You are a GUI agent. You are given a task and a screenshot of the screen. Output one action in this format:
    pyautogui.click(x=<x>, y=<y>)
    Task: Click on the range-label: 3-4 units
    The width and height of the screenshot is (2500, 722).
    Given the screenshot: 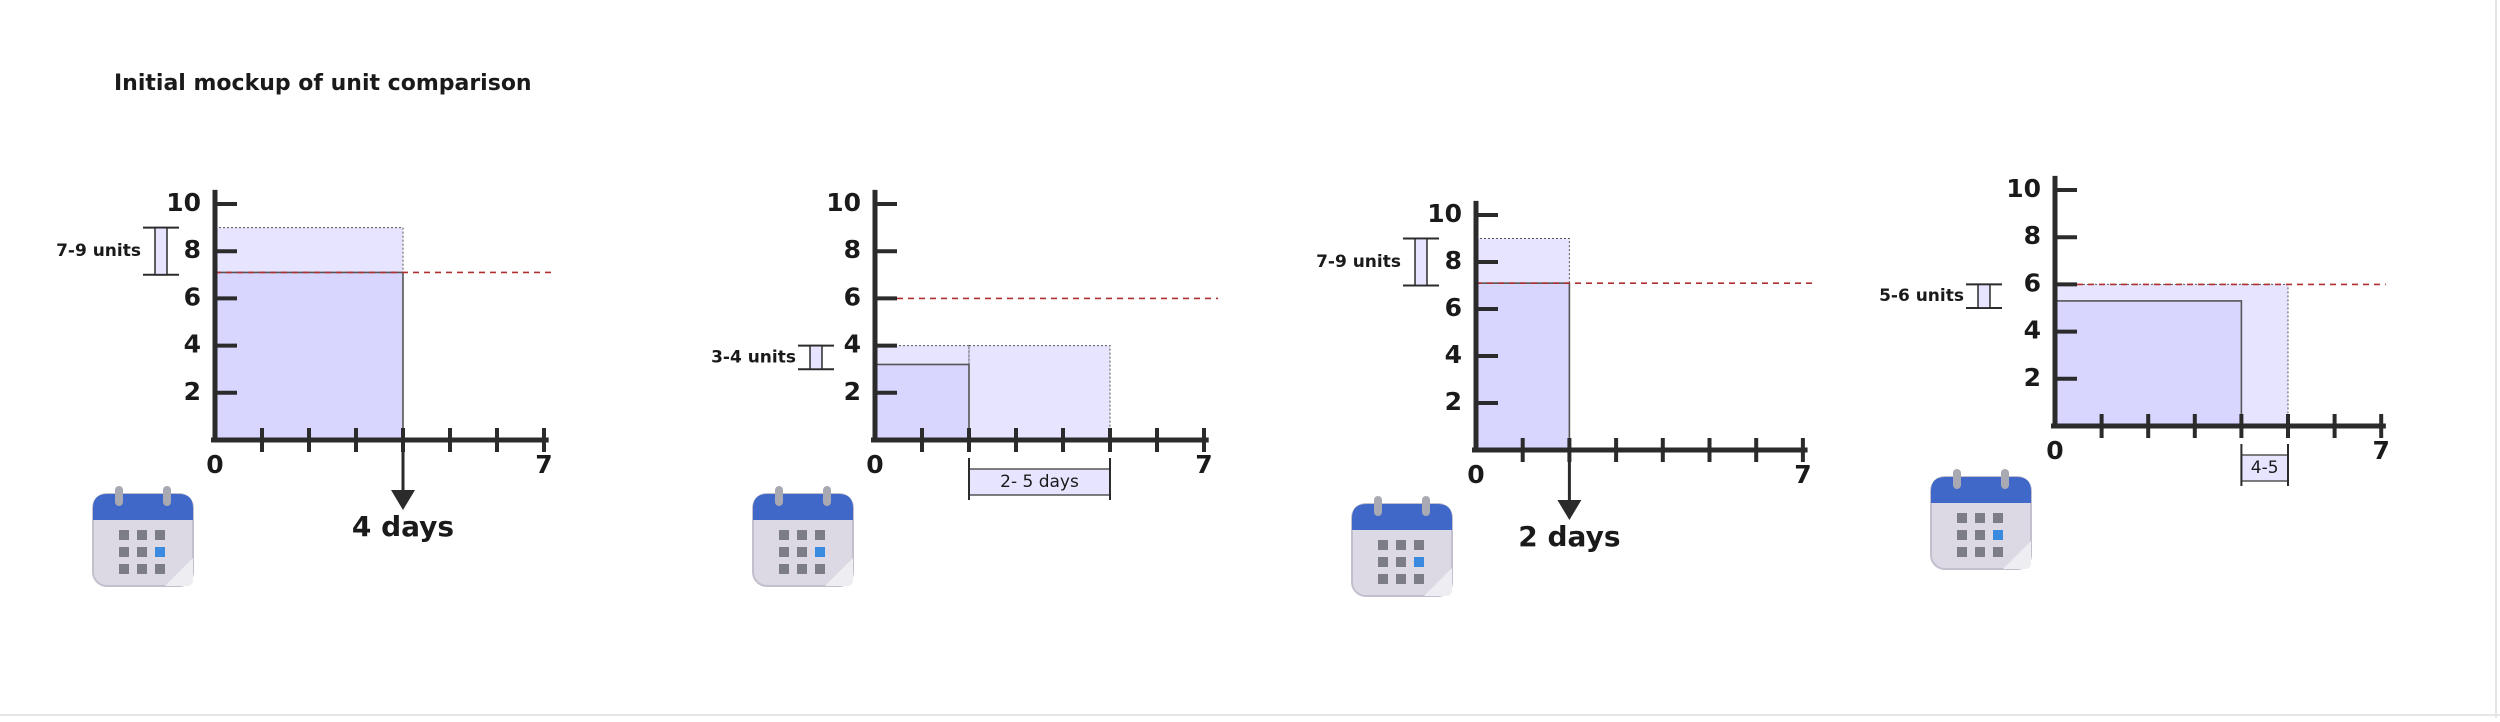 What is the action you would take?
    pyautogui.click(x=753, y=357)
    